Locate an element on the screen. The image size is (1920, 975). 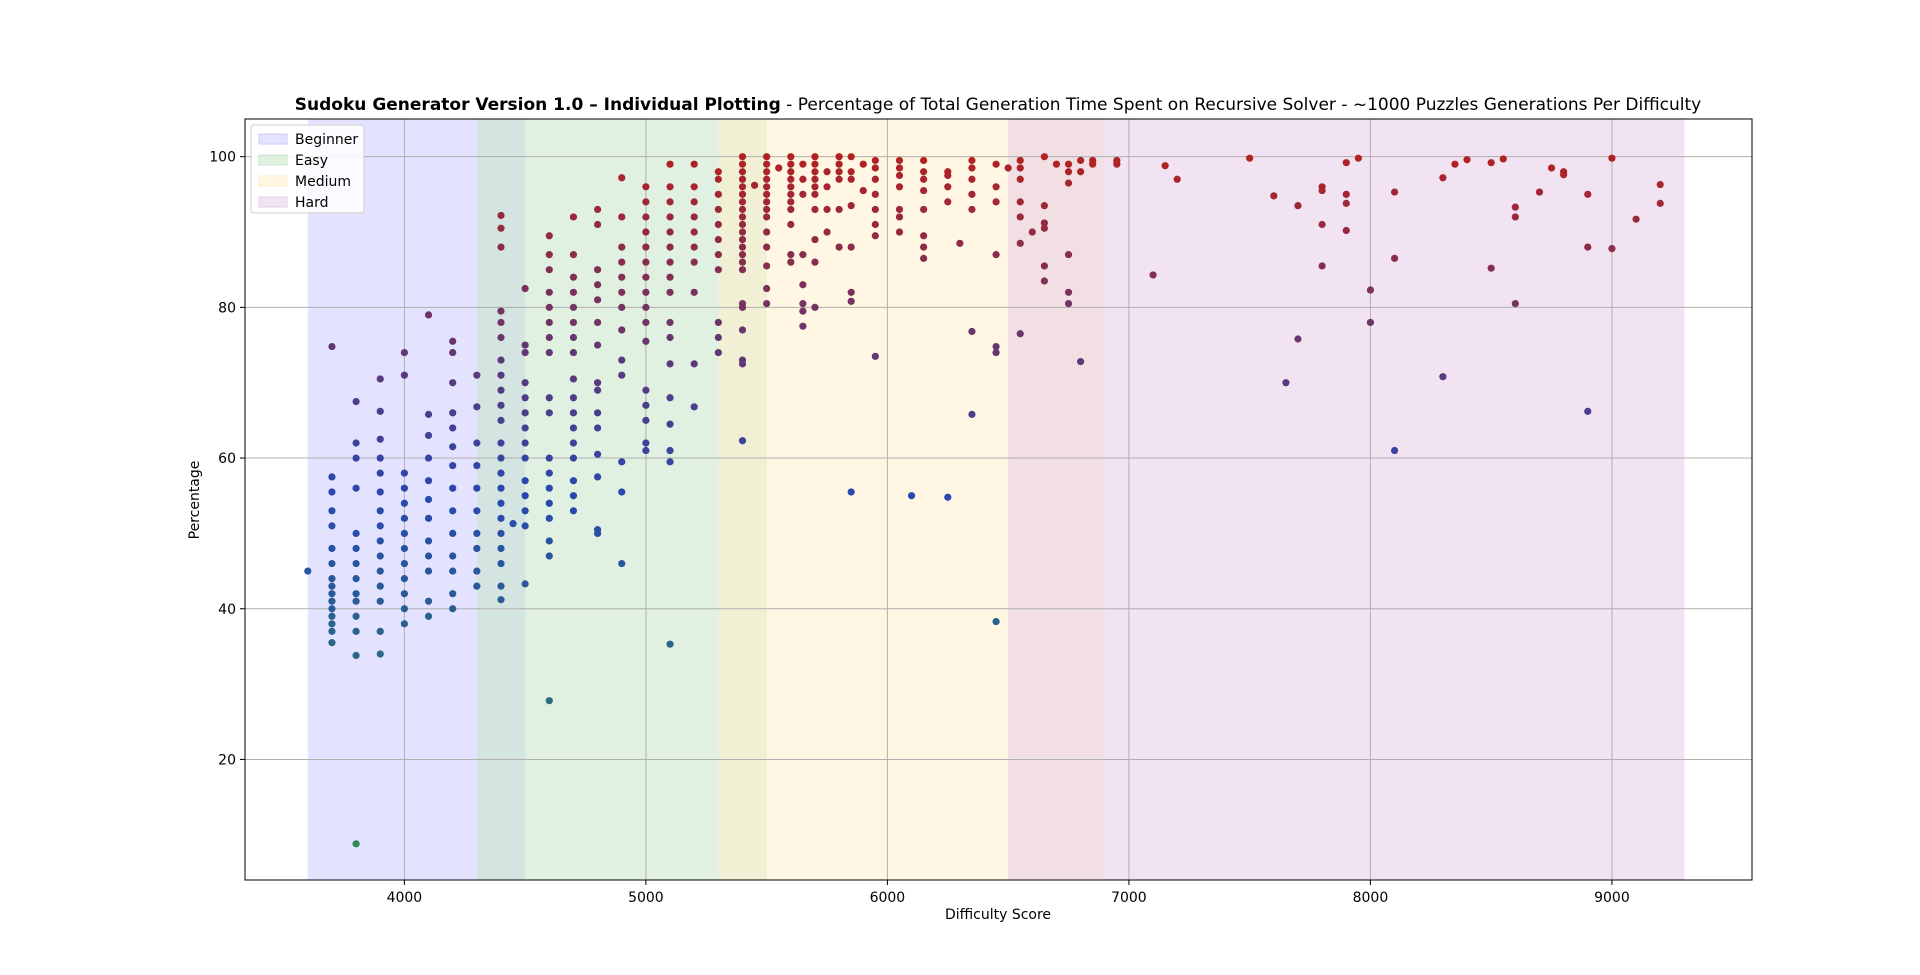
legend-swatch is located at coordinates (273, 181).